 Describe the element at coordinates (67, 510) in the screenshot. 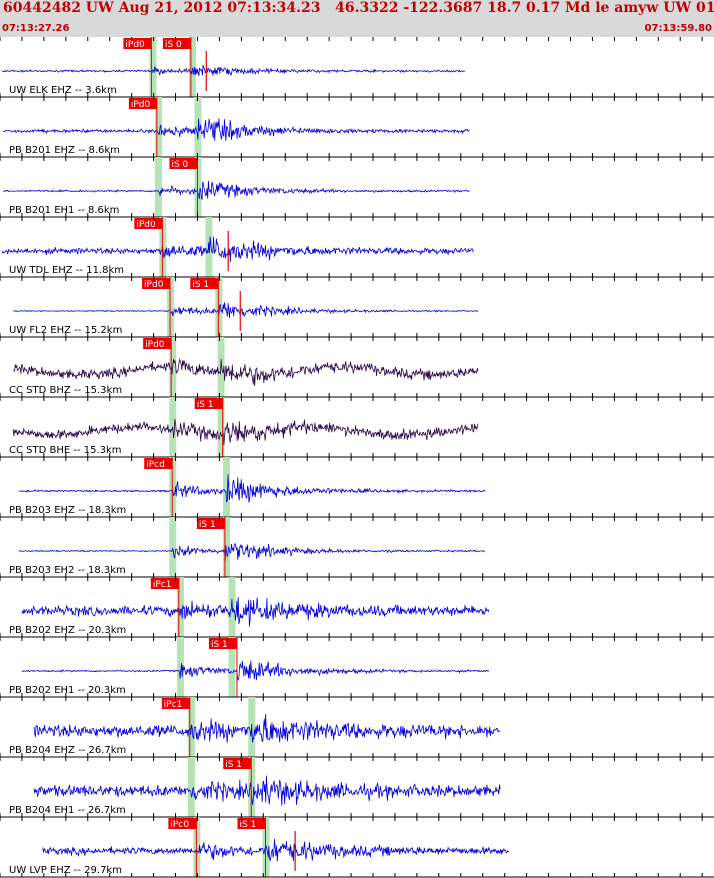

I see `station-label: PB B203 EHZ -- 18.3km` at that location.